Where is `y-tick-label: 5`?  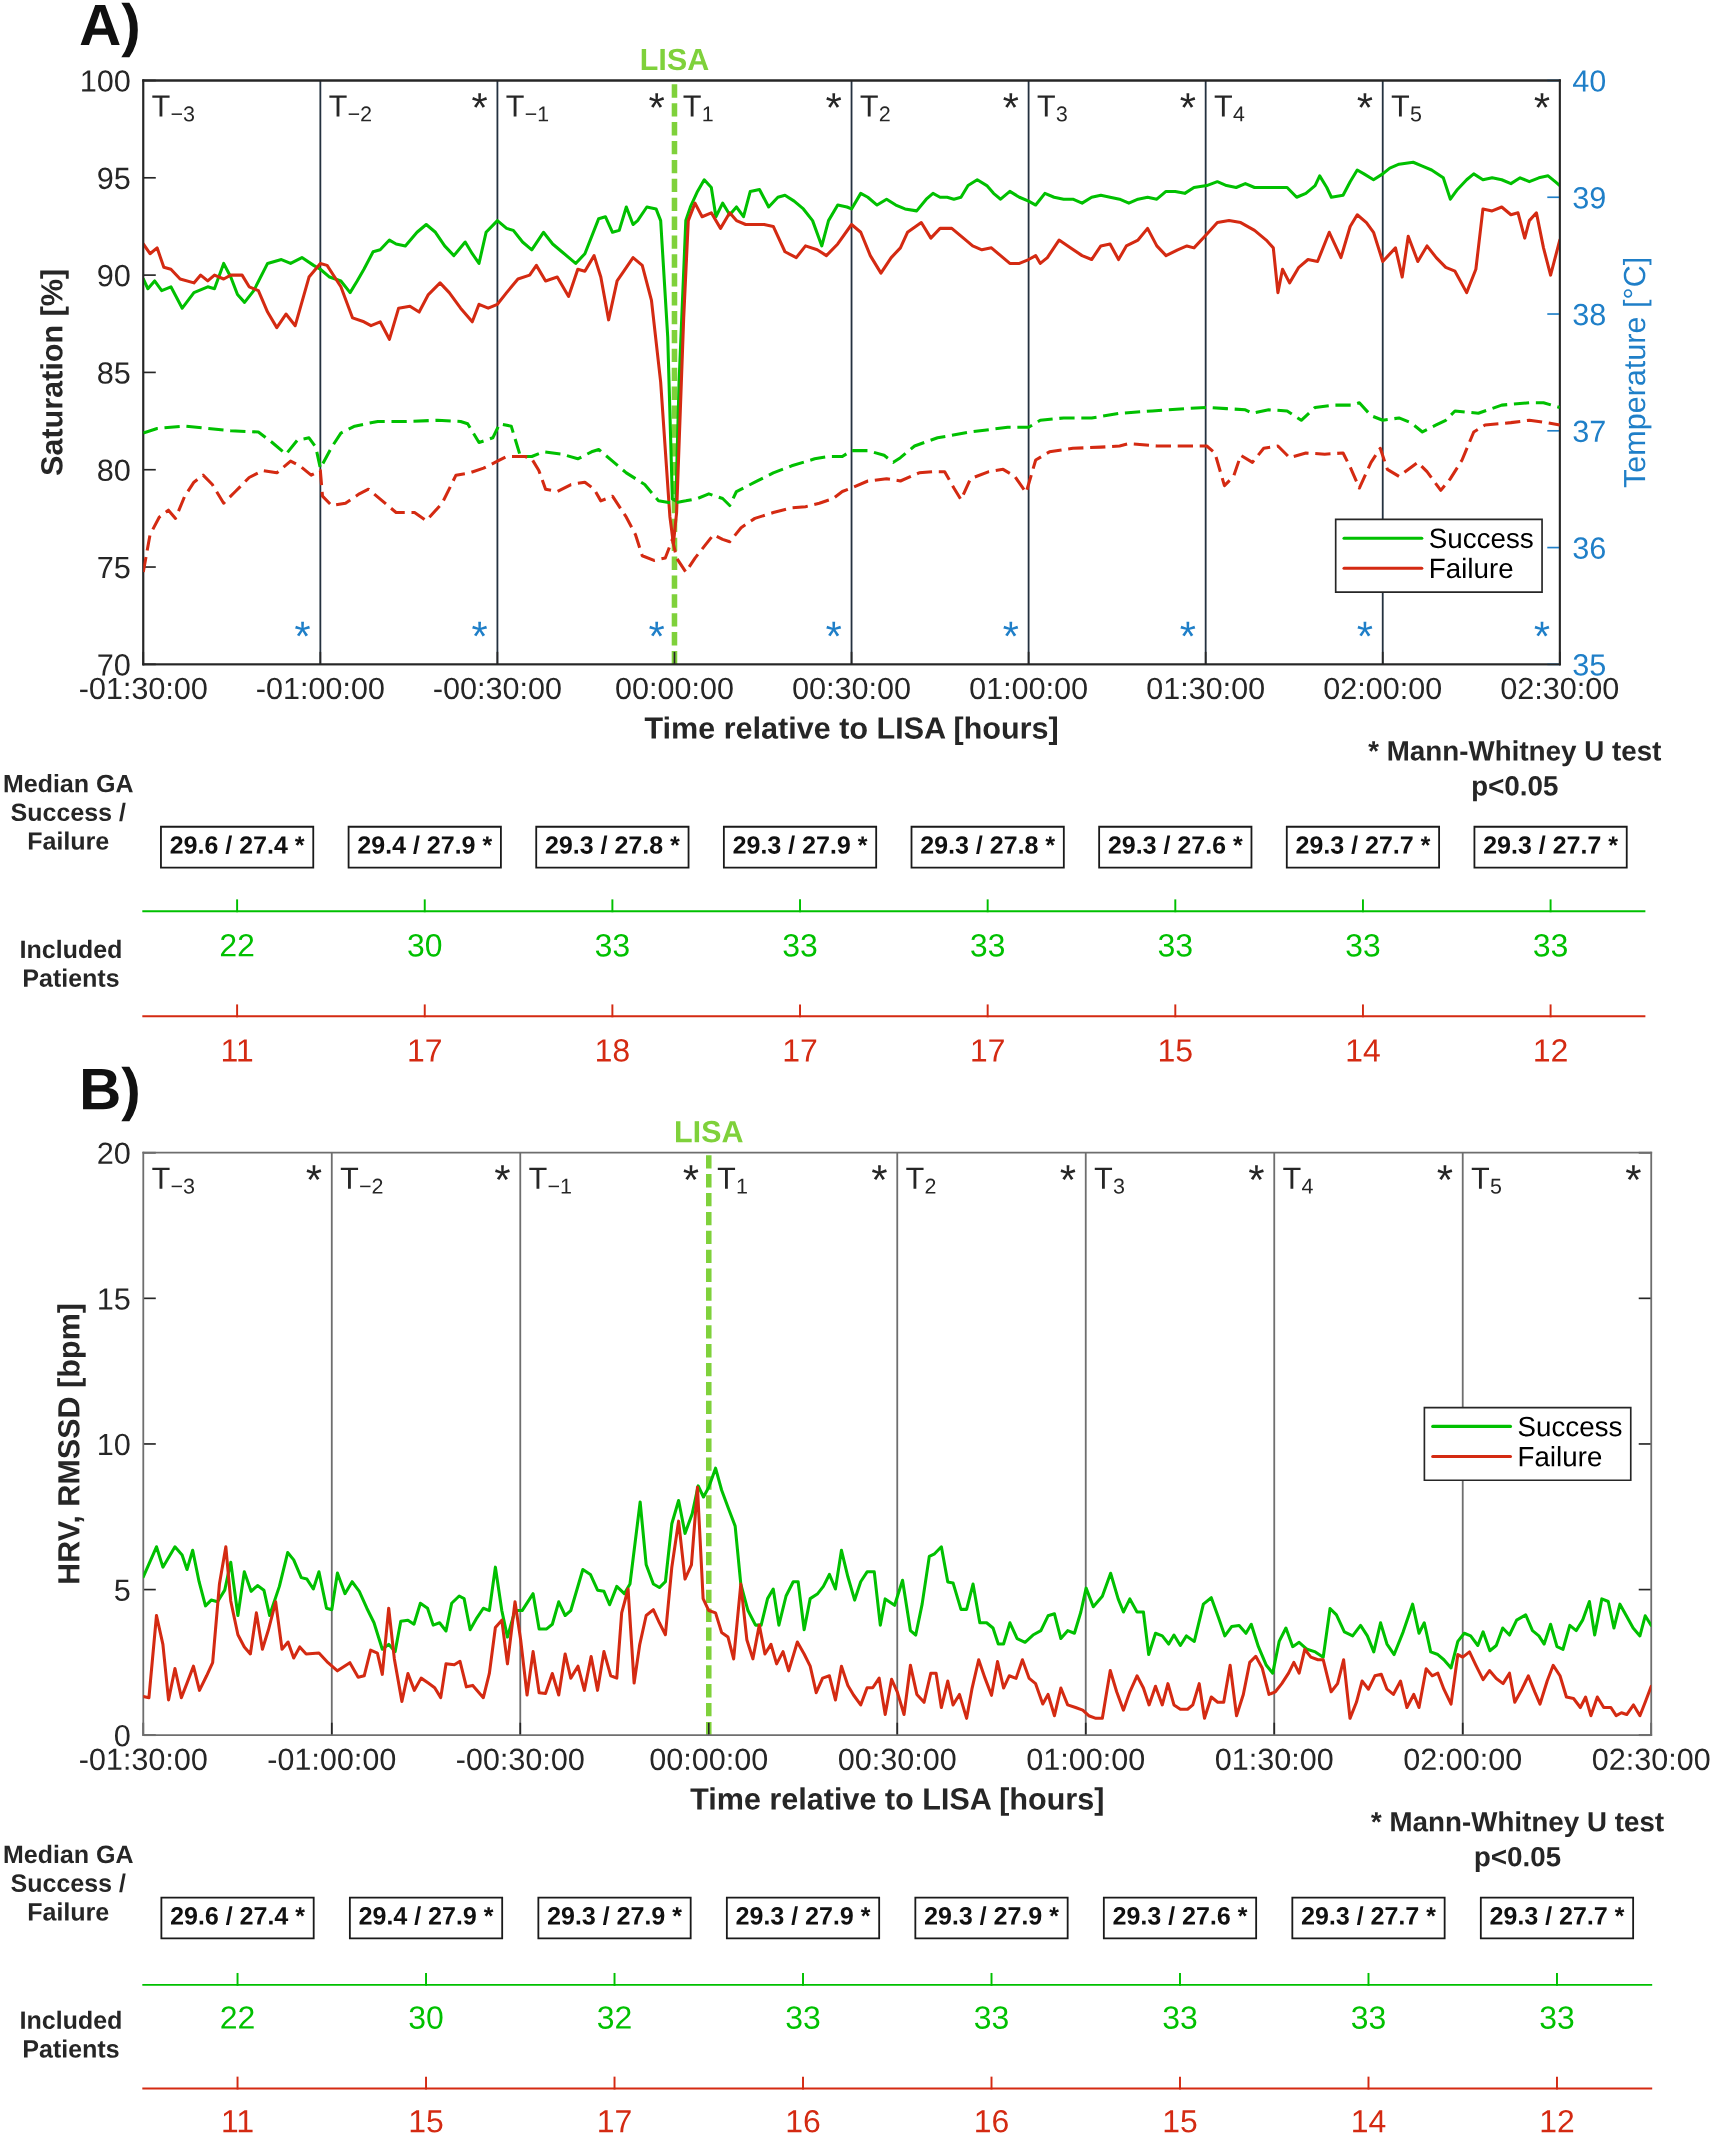
y-tick-label: 5 is located at coordinates (122, 1590).